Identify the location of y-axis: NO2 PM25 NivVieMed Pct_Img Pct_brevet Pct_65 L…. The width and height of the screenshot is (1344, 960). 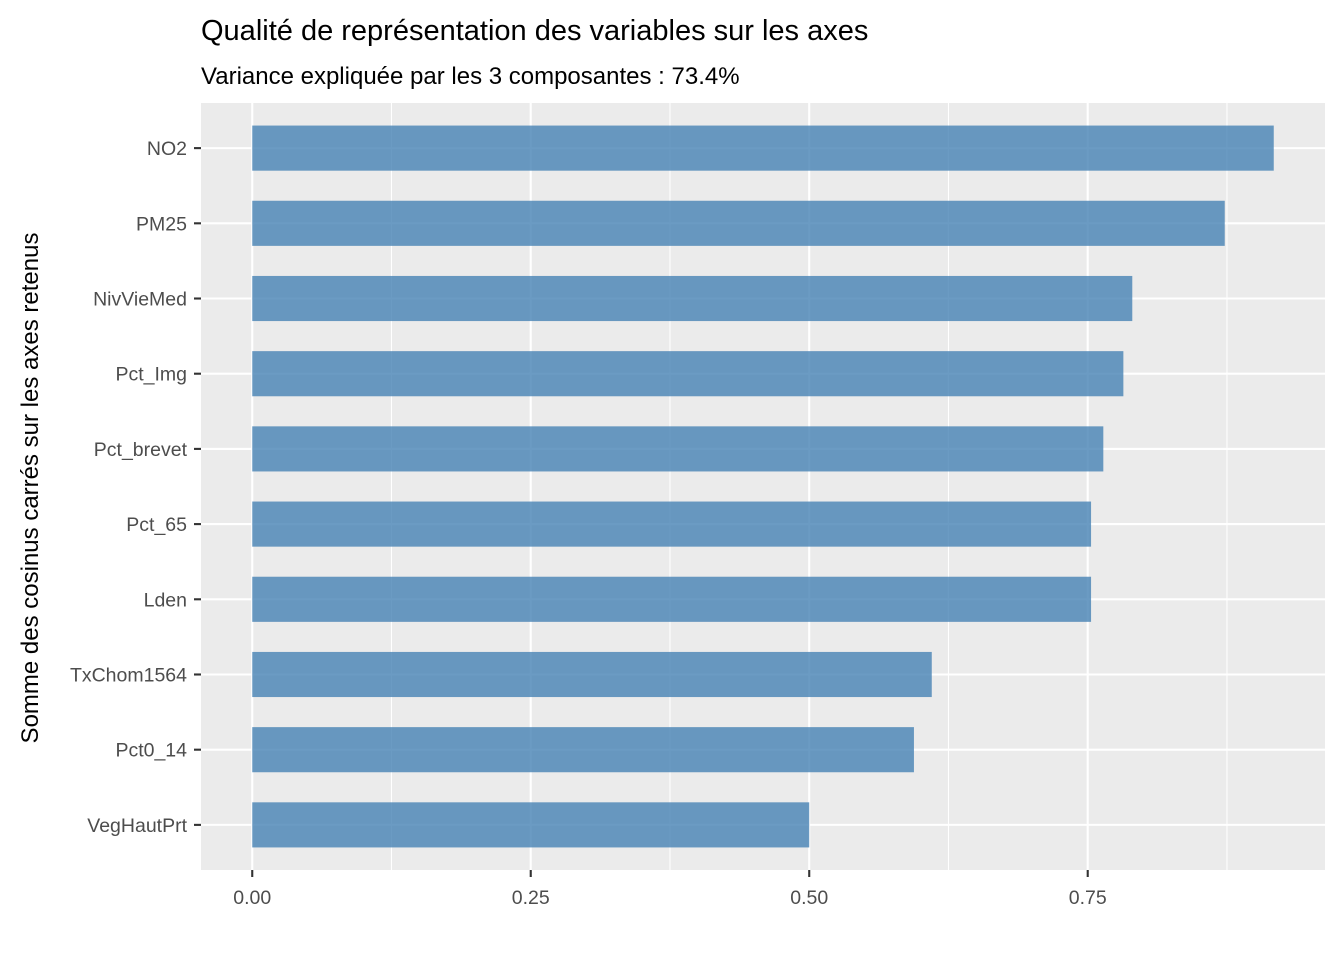
(135, 487).